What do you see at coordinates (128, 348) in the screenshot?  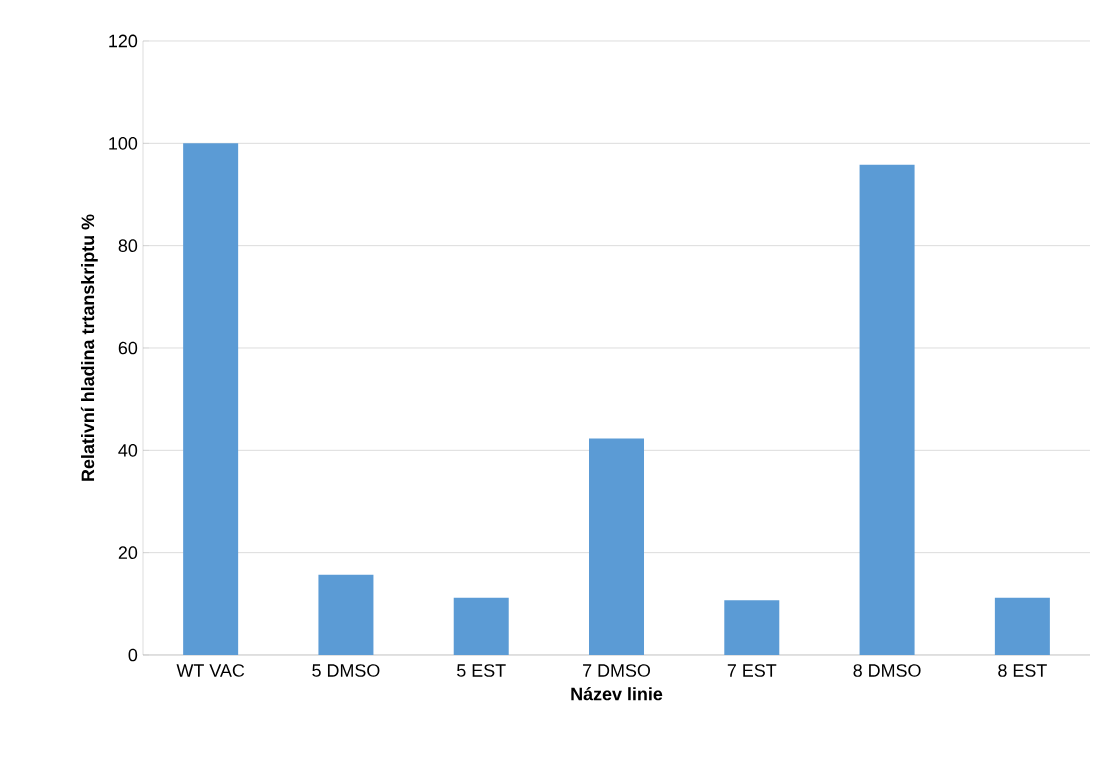 I see `y-tick-label: 60` at bounding box center [128, 348].